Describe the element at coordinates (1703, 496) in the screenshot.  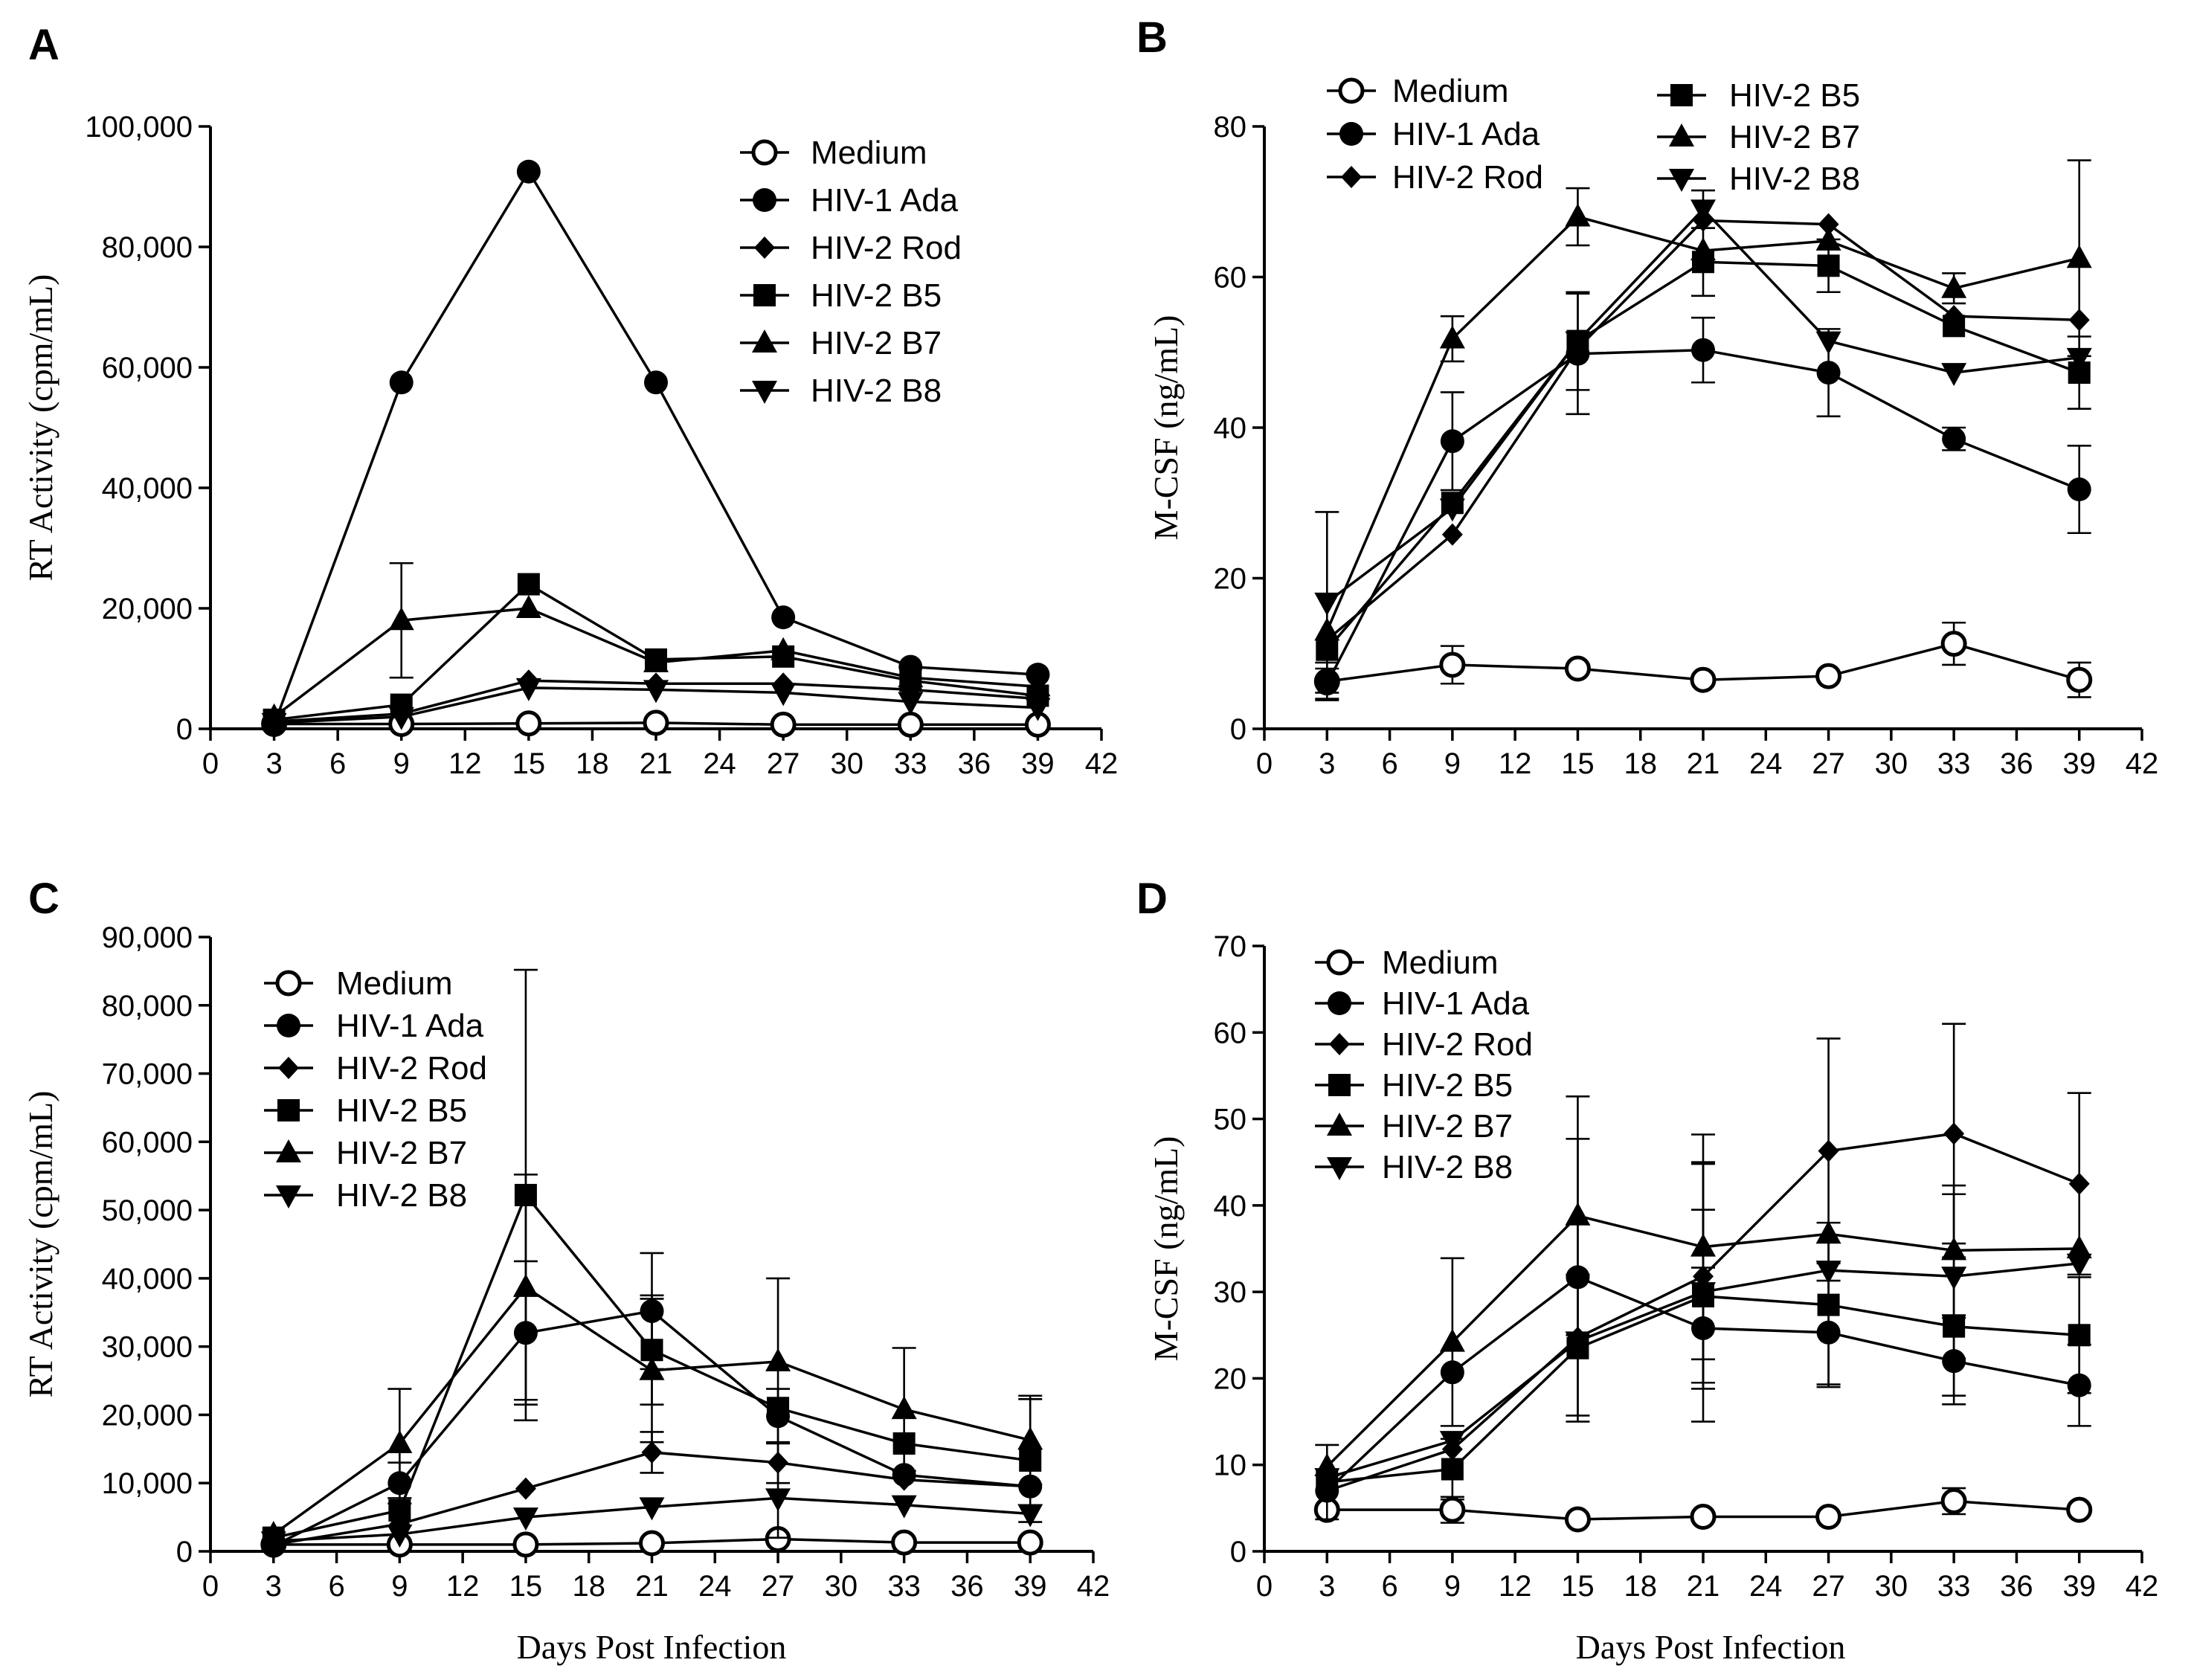
I see `series-hiv-1-ada` at that location.